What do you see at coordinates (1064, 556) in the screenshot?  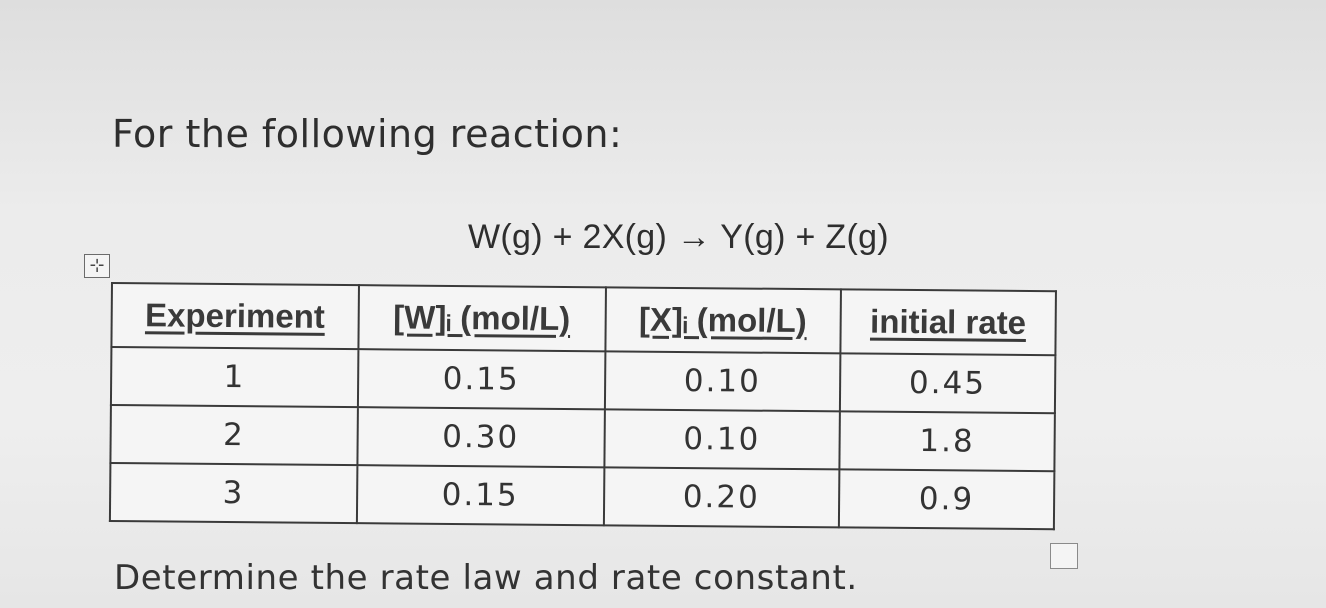 I see `table-resize-handle` at bounding box center [1064, 556].